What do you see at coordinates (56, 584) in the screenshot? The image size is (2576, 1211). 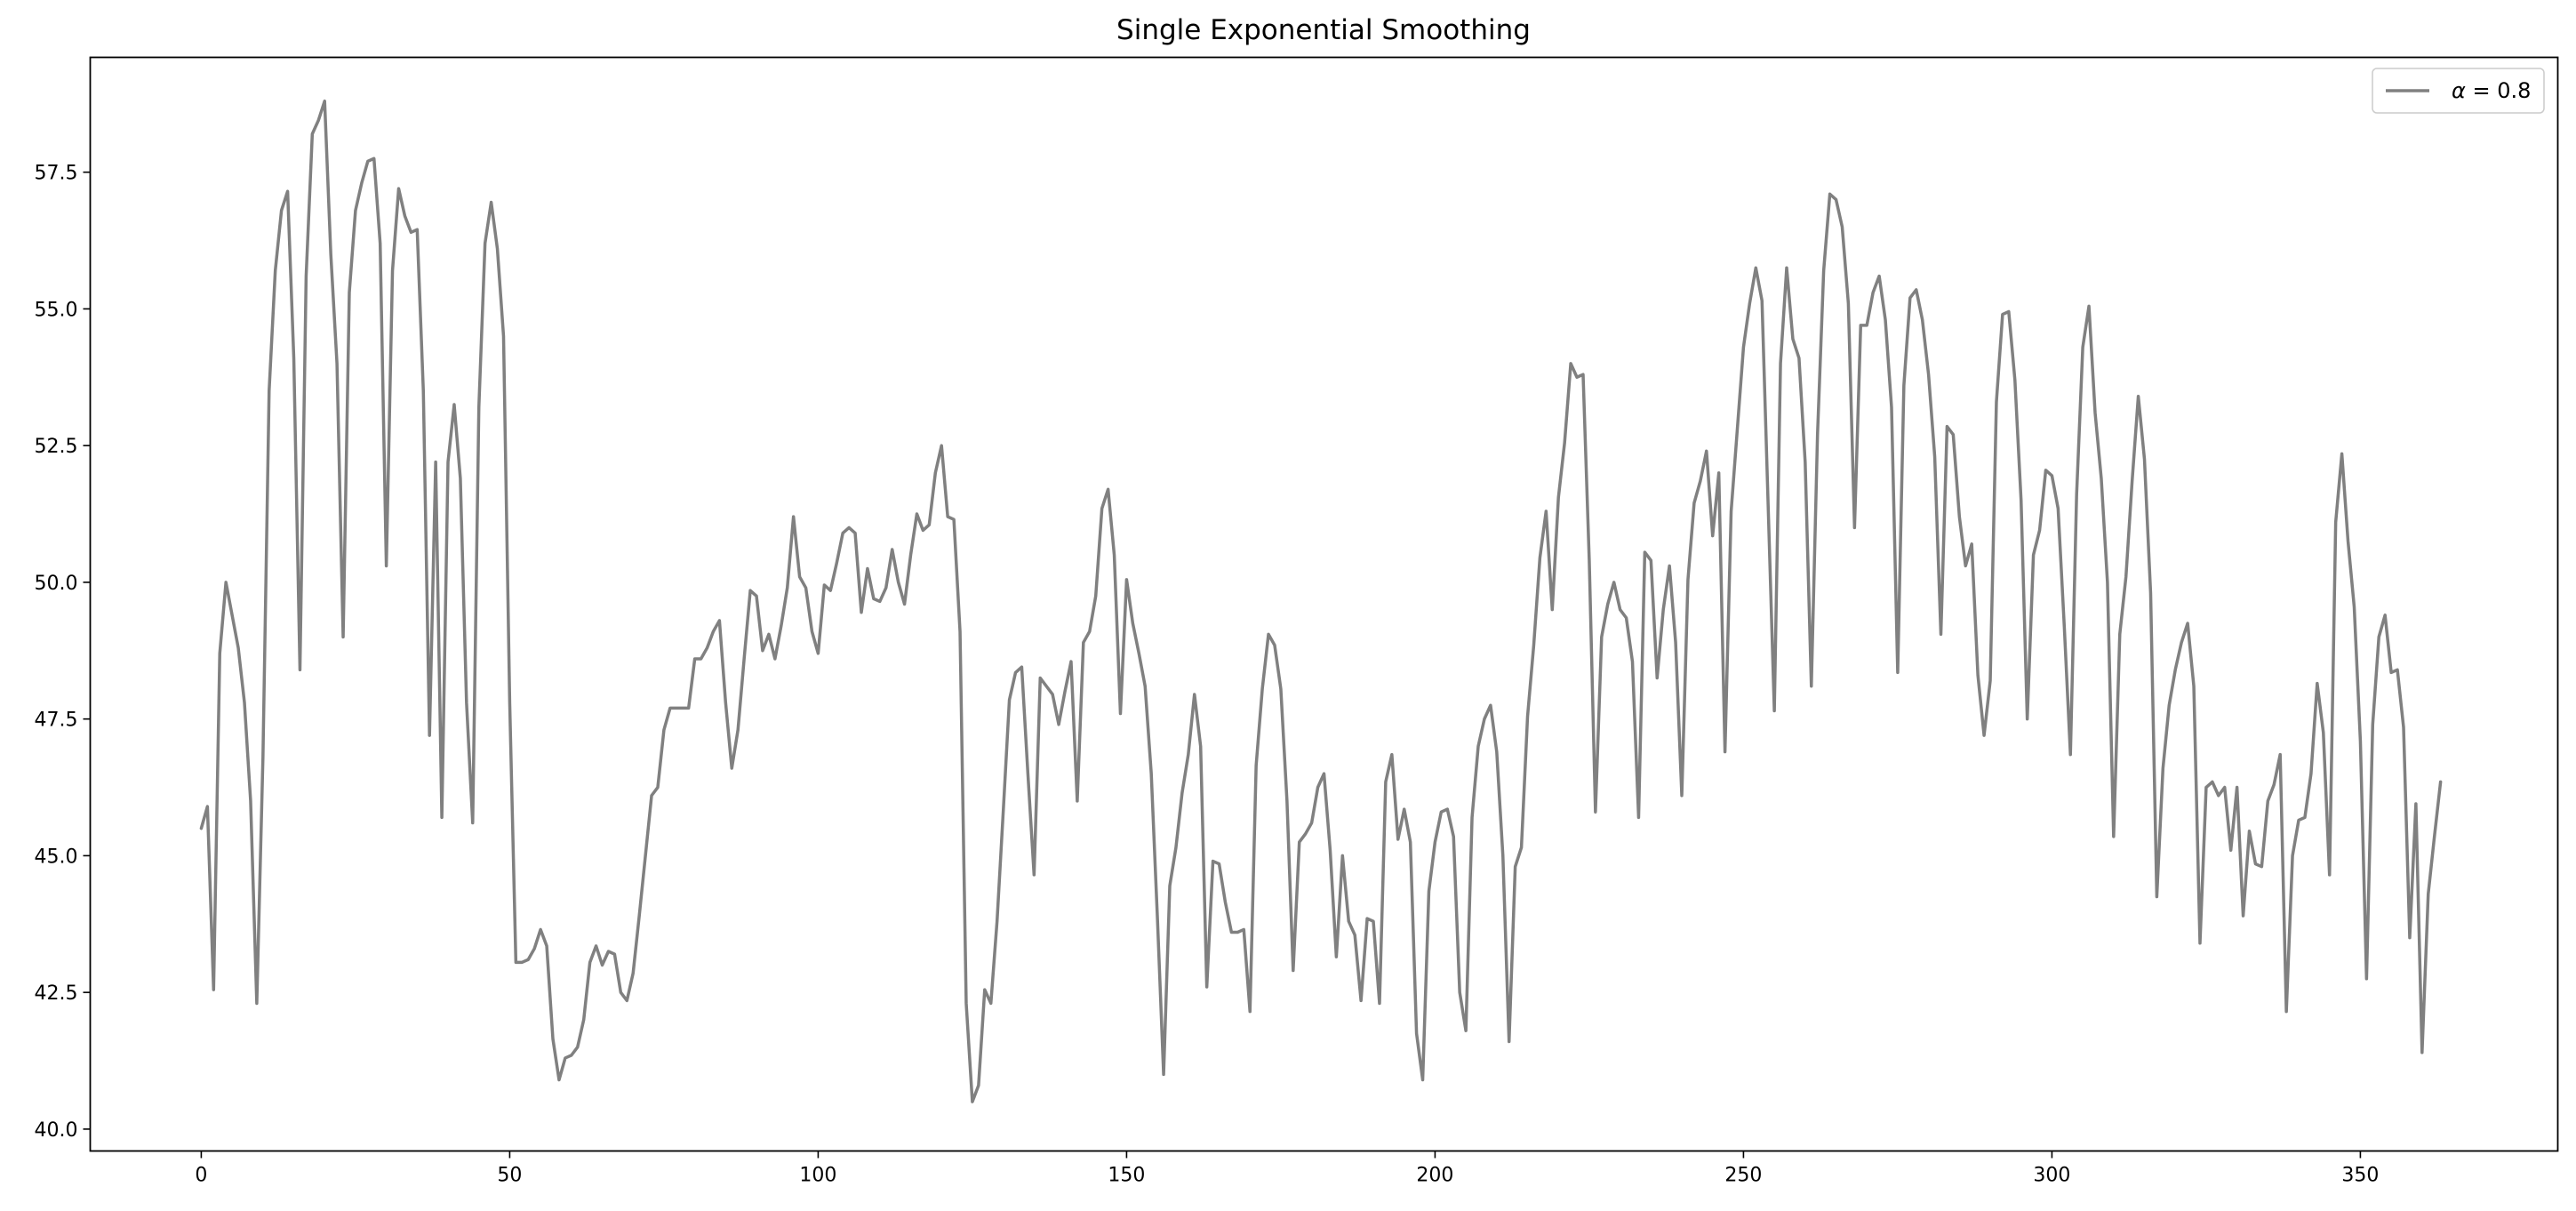 I see `y-tick-label: 50.0` at bounding box center [56, 584].